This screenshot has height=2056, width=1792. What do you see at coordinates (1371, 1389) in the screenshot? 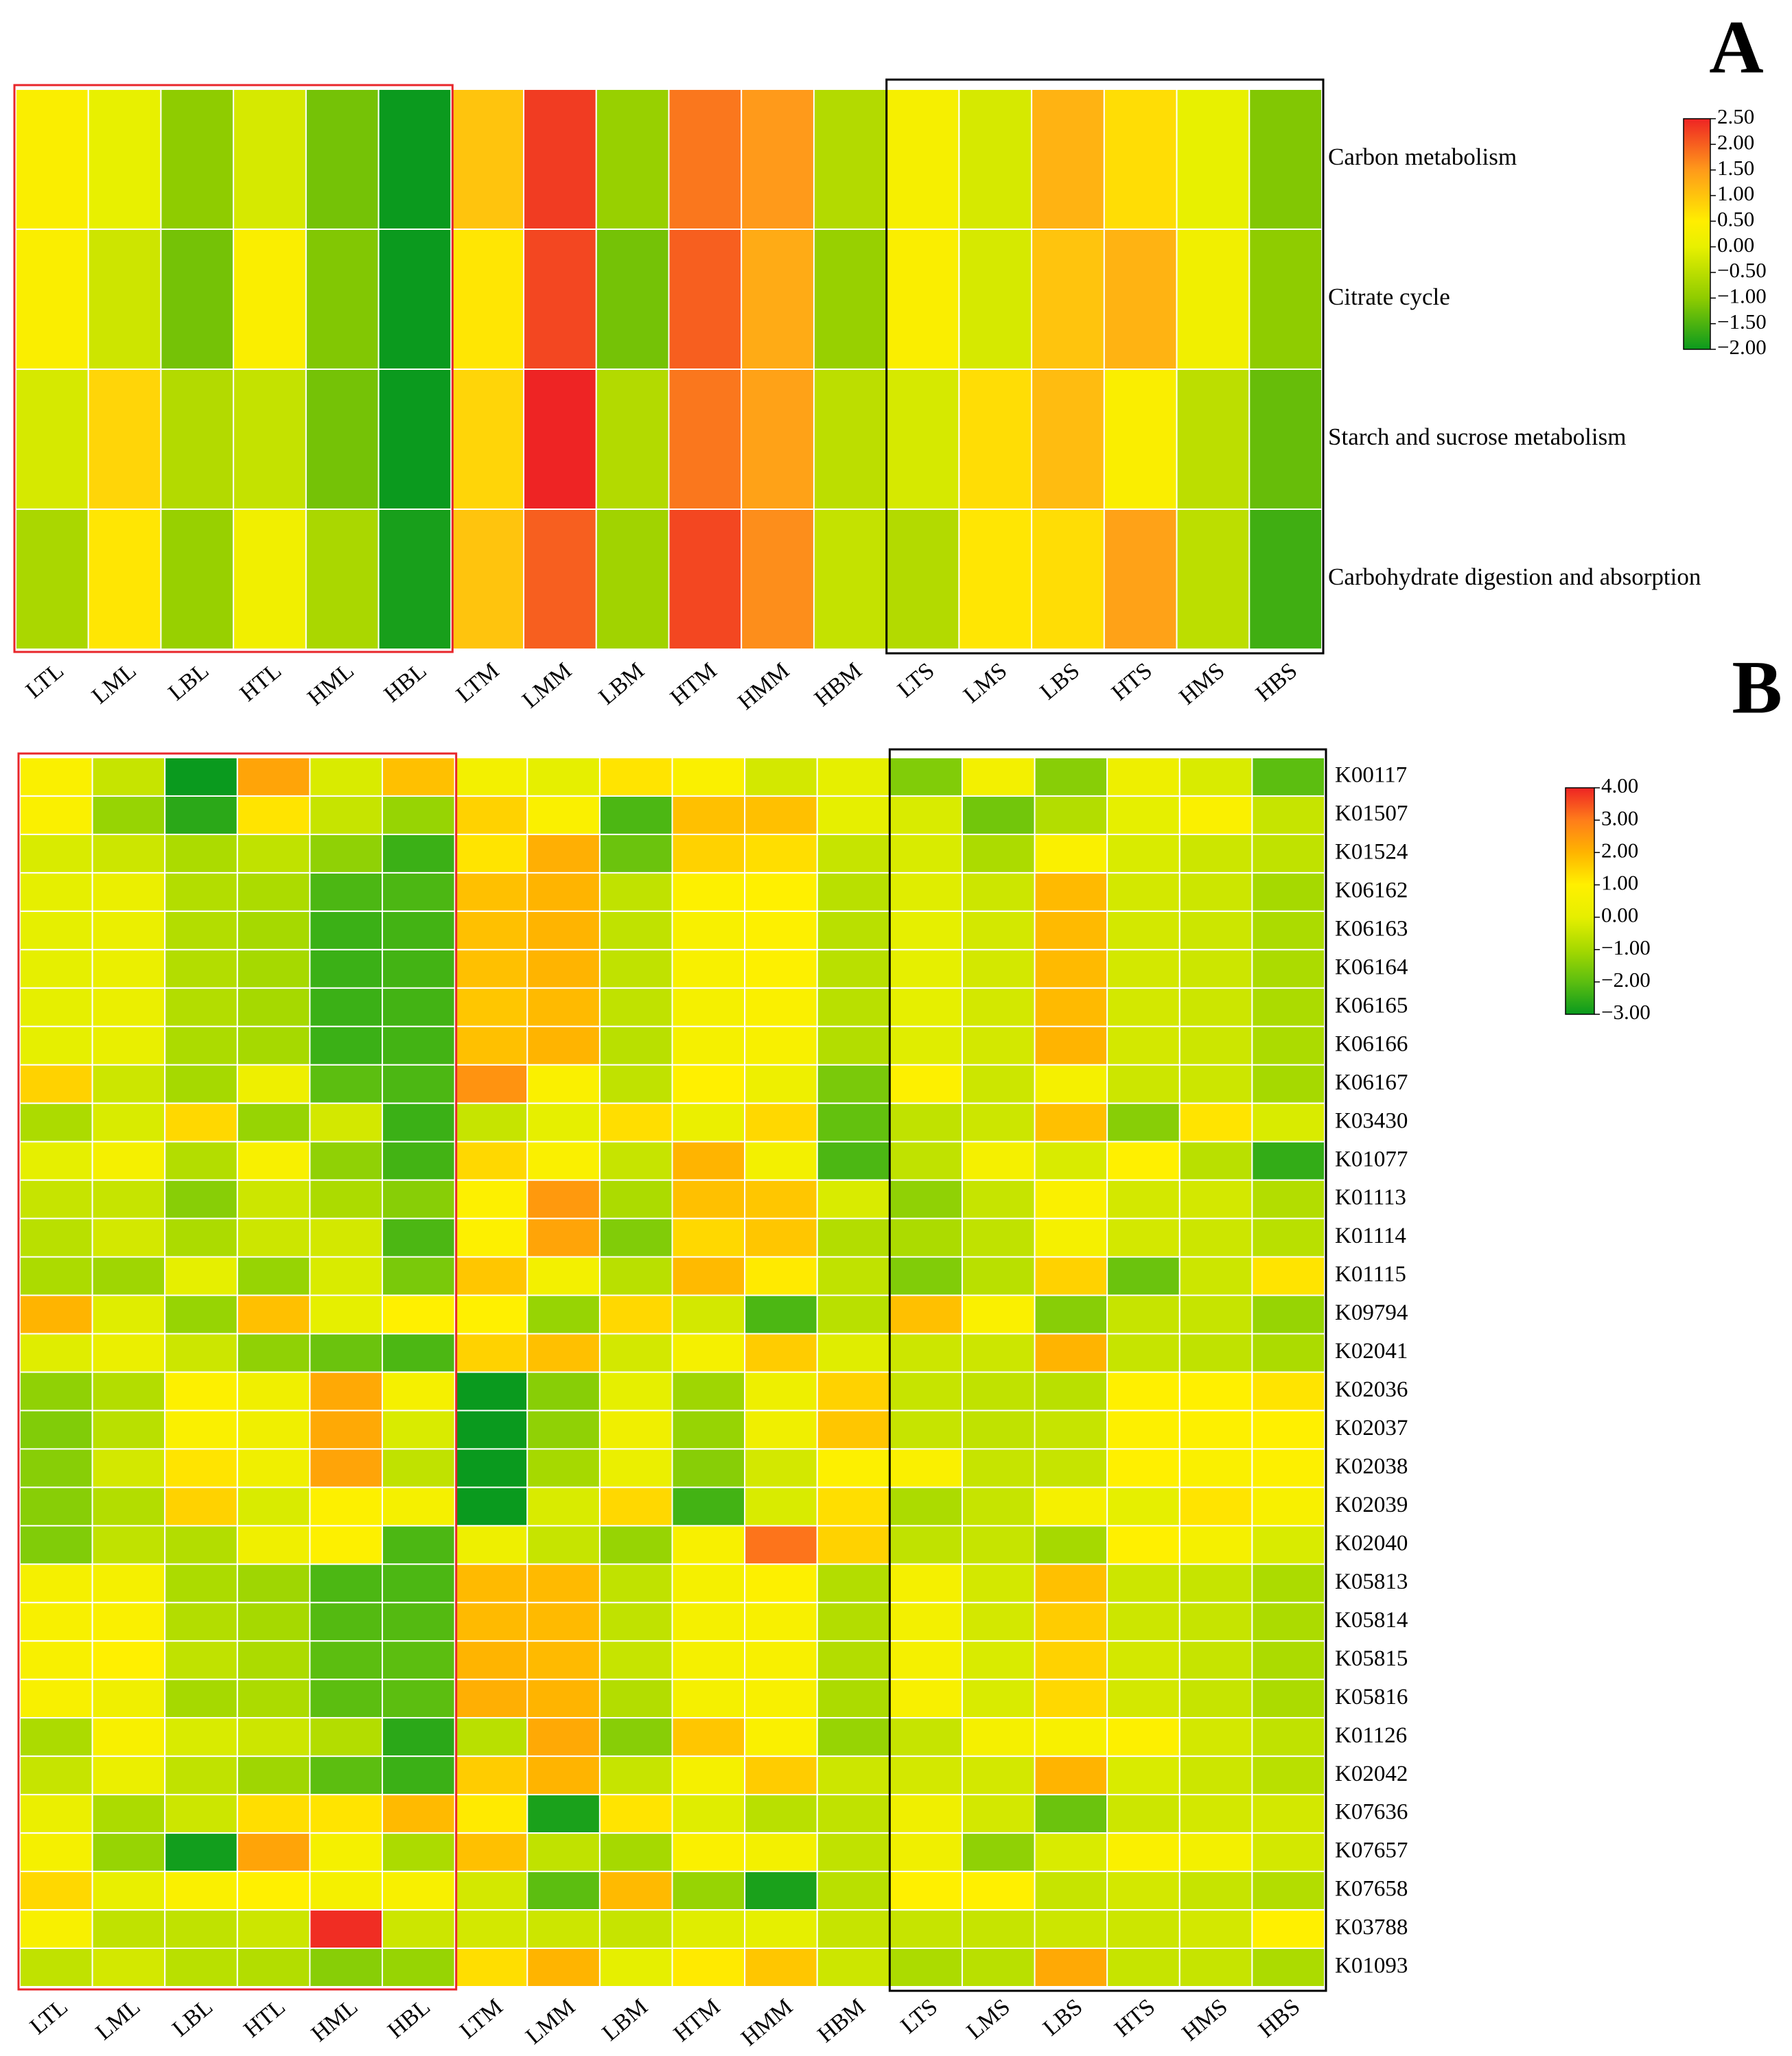
I see `row-label: K02036` at bounding box center [1371, 1389].